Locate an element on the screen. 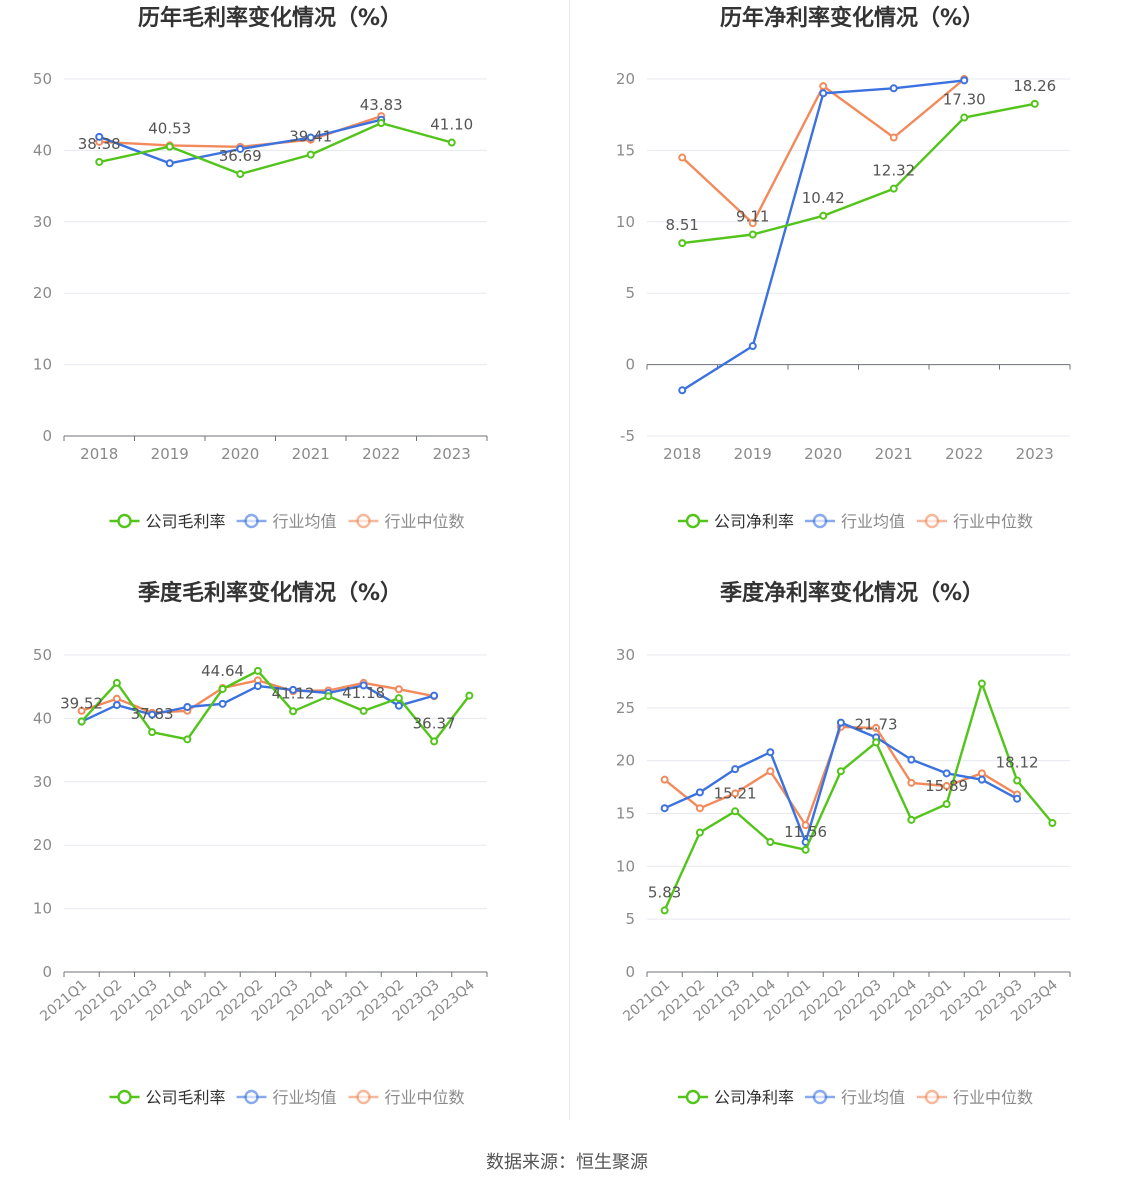 Image resolution: width=1134 pixels, height=1188 pixels. x-tick-label: 2018 is located at coordinates (682, 454).